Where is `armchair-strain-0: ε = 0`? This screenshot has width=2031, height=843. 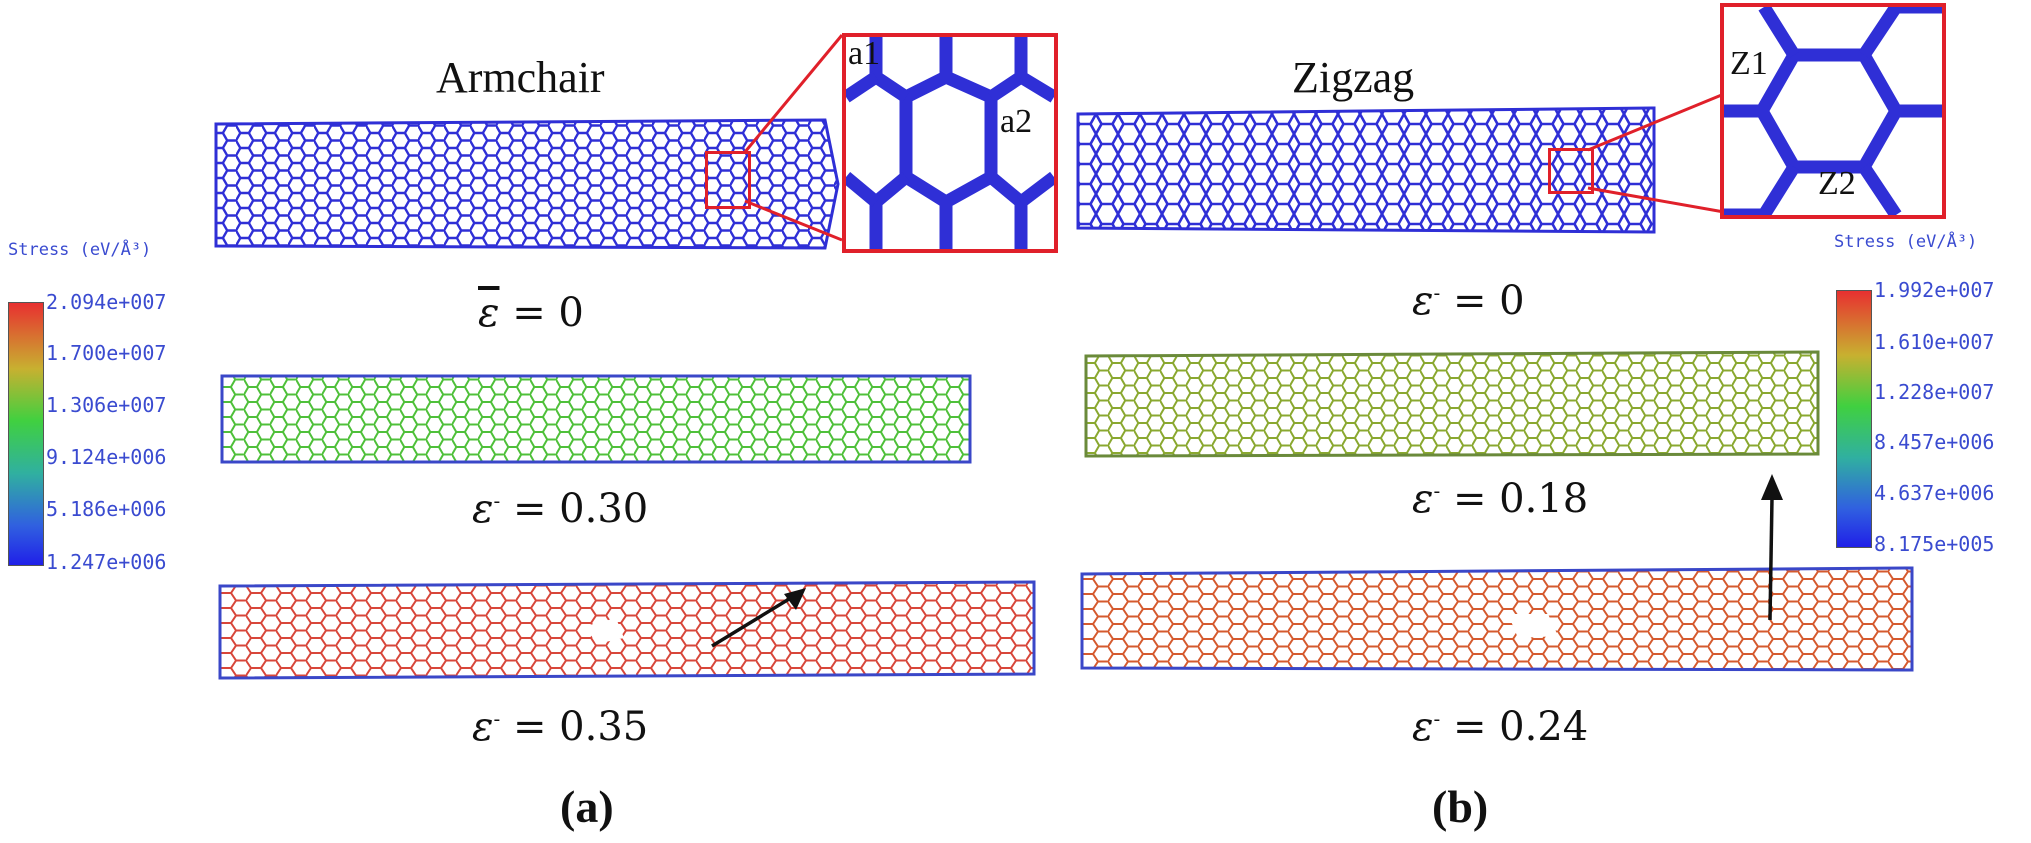
armchair-strain-0: ε = 0 is located at coordinates (531, 313).